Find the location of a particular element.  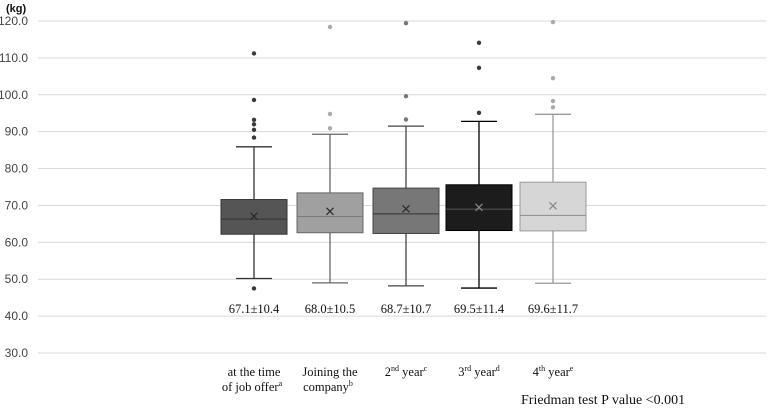

category-label: 2nd yearc is located at coordinates (406, 371).